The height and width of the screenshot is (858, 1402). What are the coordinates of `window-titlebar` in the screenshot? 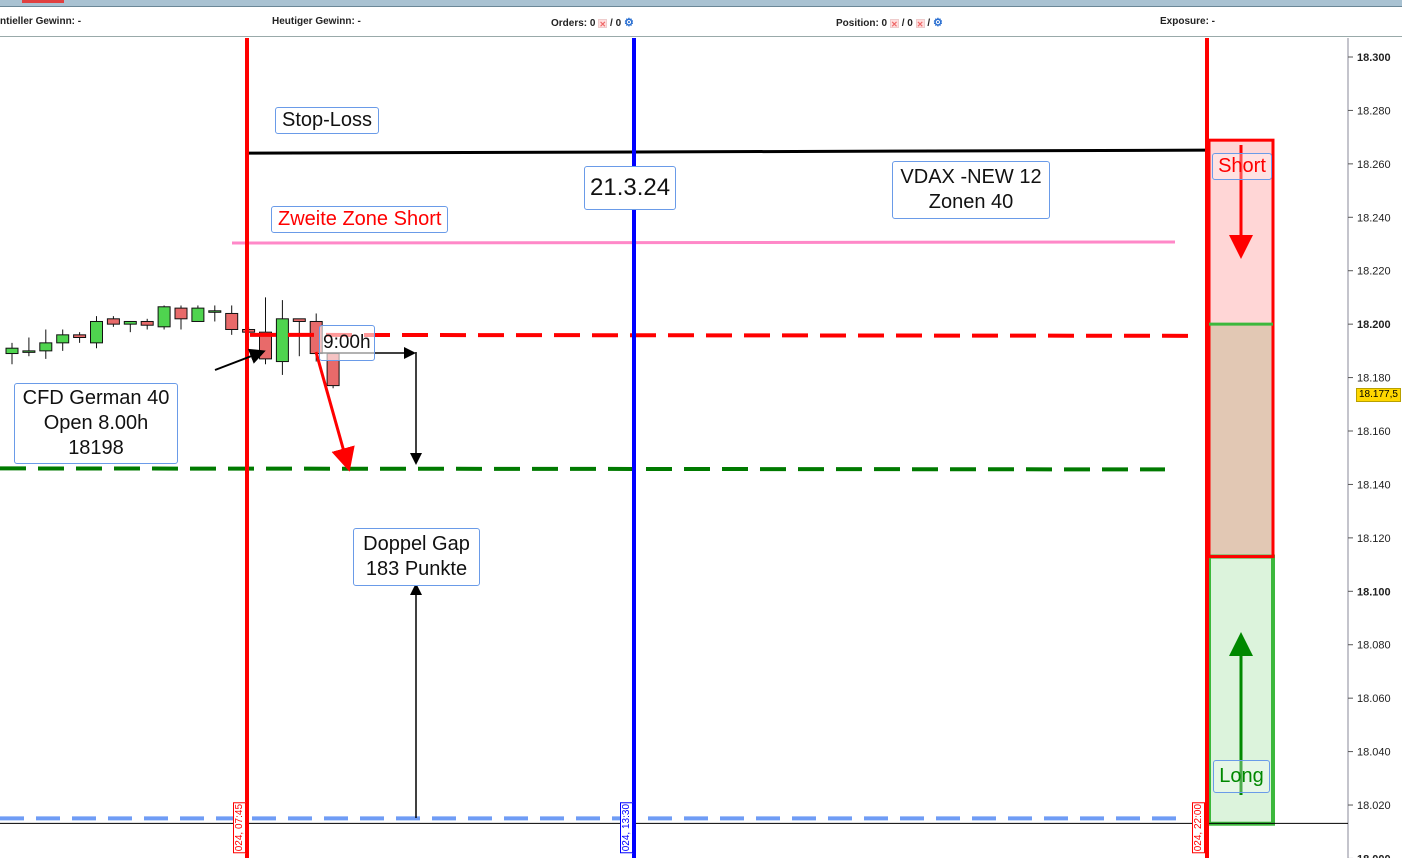 It's located at (701, 3).